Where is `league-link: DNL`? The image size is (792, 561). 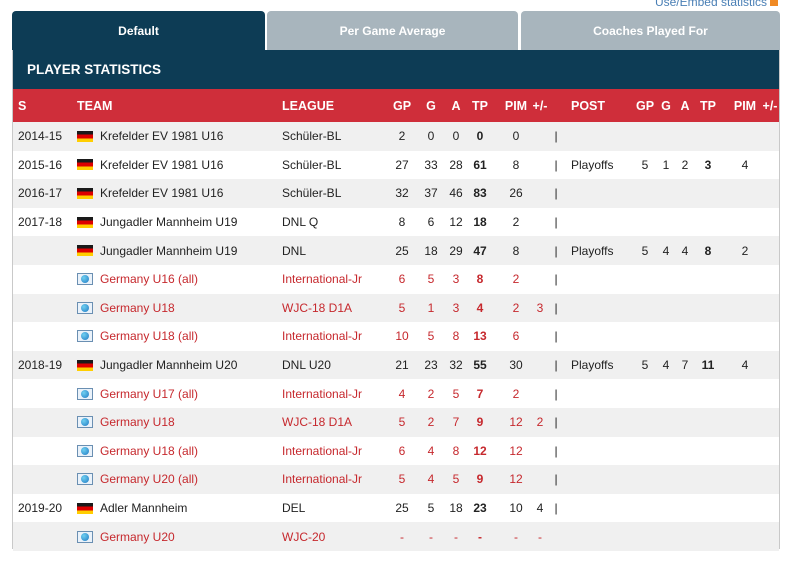 league-link: DNL is located at coordinates (294, 250).